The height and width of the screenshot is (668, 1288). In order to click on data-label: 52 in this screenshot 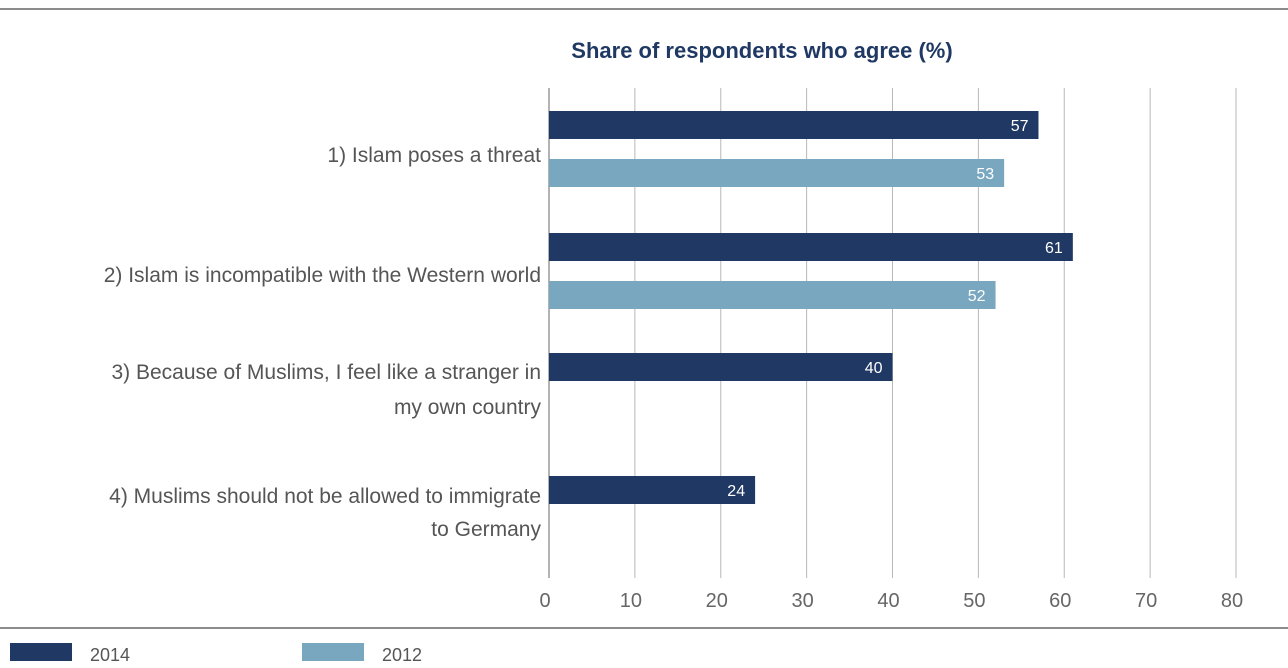, I will do `click(977, 296)`.